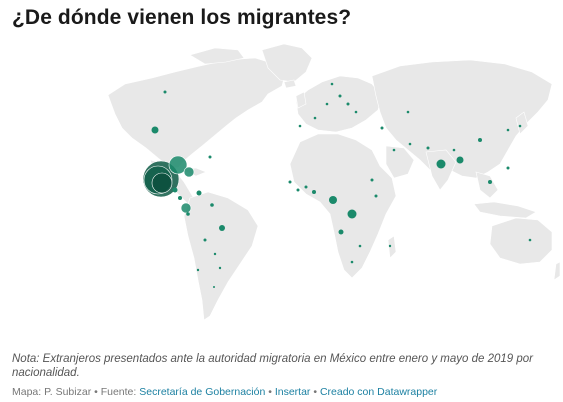 The width and height of the screenshot is (563, 402). What do you see at coordinates (287, 63) in the screenshot?
I see `land-greenland` at bounding box center [287, 63].